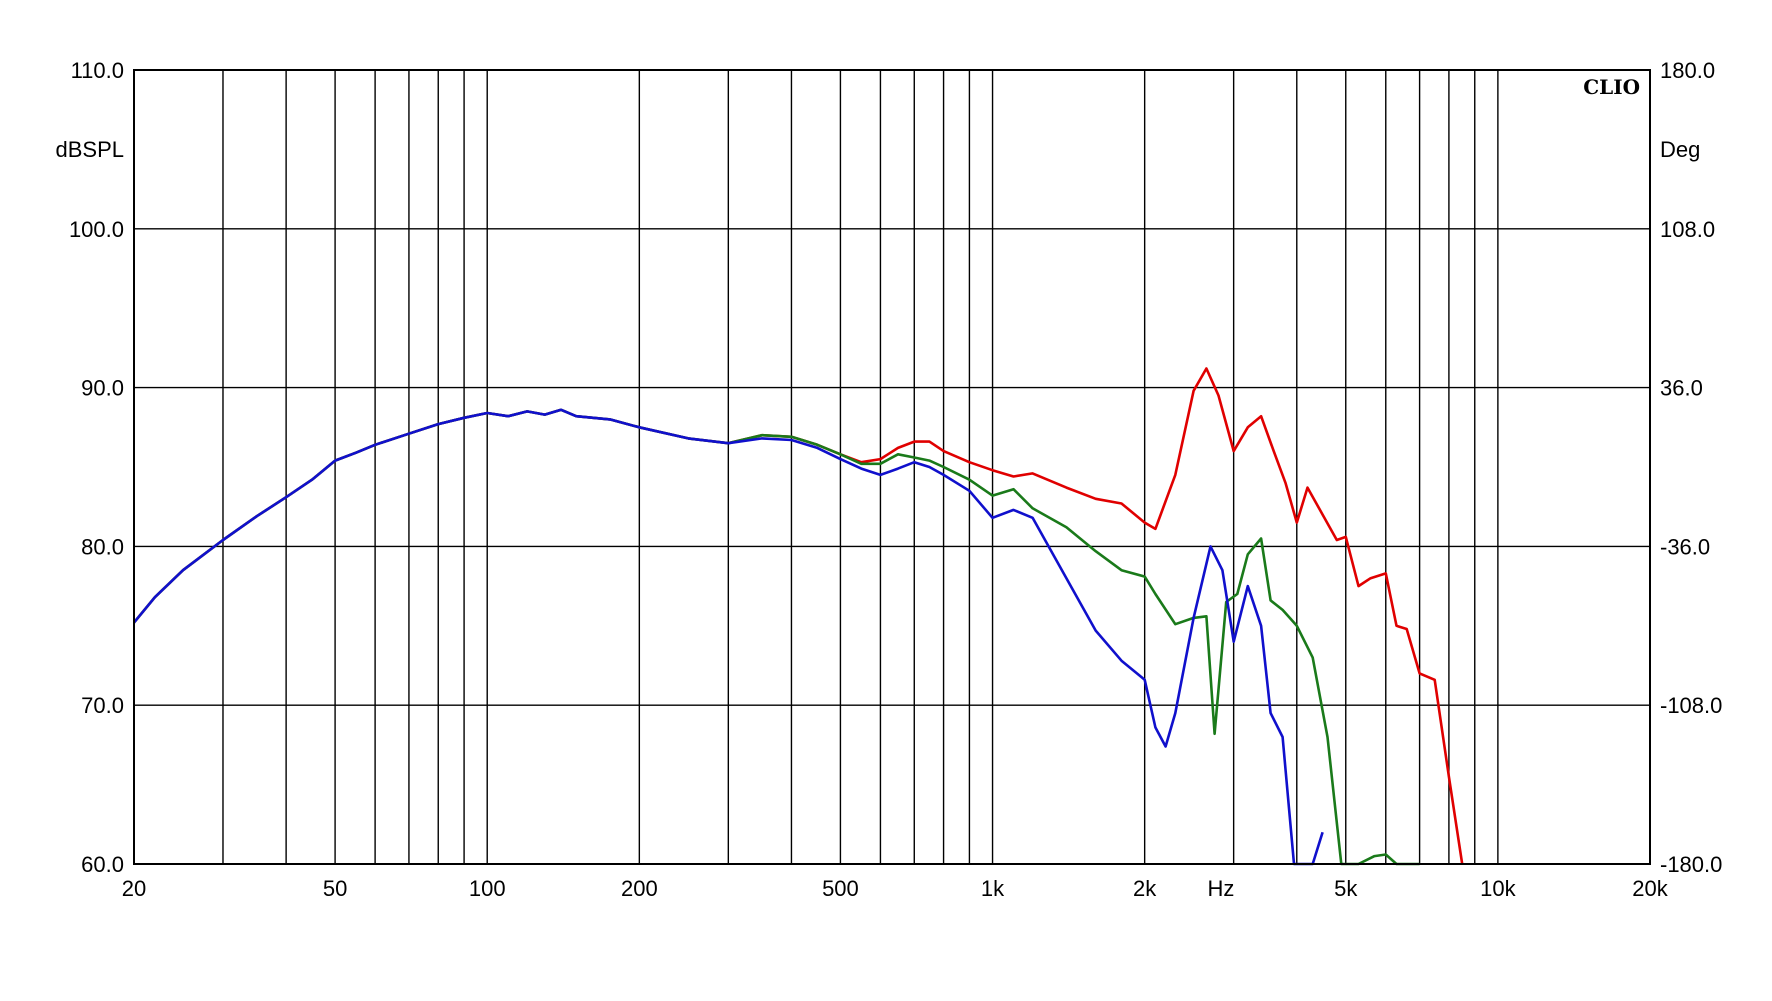 This screenshot has width=1772, height=1001. Describe the element at coordinates (96, 467) in the screenshot. I see `y-tick-labels: 60.0 70.0 80.0 90.0 100.0 110.0` at that location.